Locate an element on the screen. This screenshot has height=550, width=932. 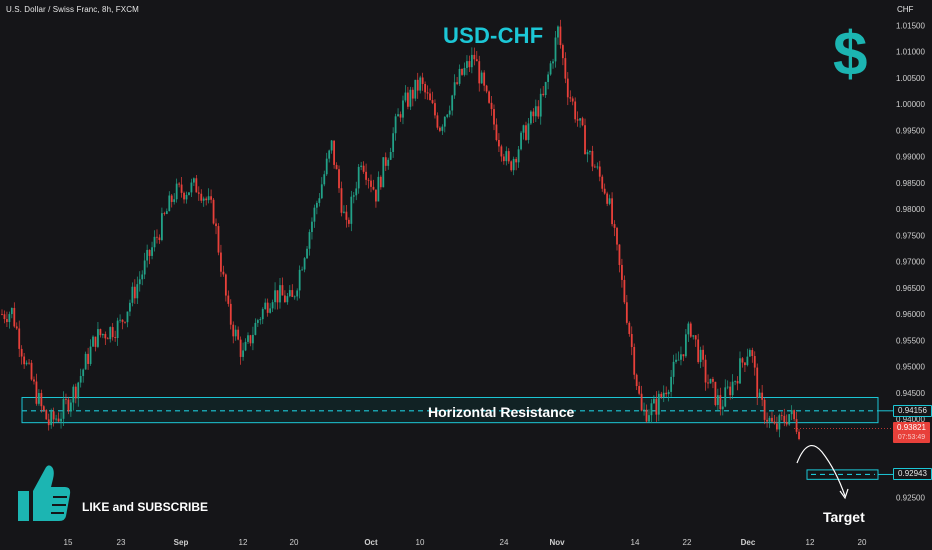
y-tick-label: 1.01500 is located at coordinates (910, 26).